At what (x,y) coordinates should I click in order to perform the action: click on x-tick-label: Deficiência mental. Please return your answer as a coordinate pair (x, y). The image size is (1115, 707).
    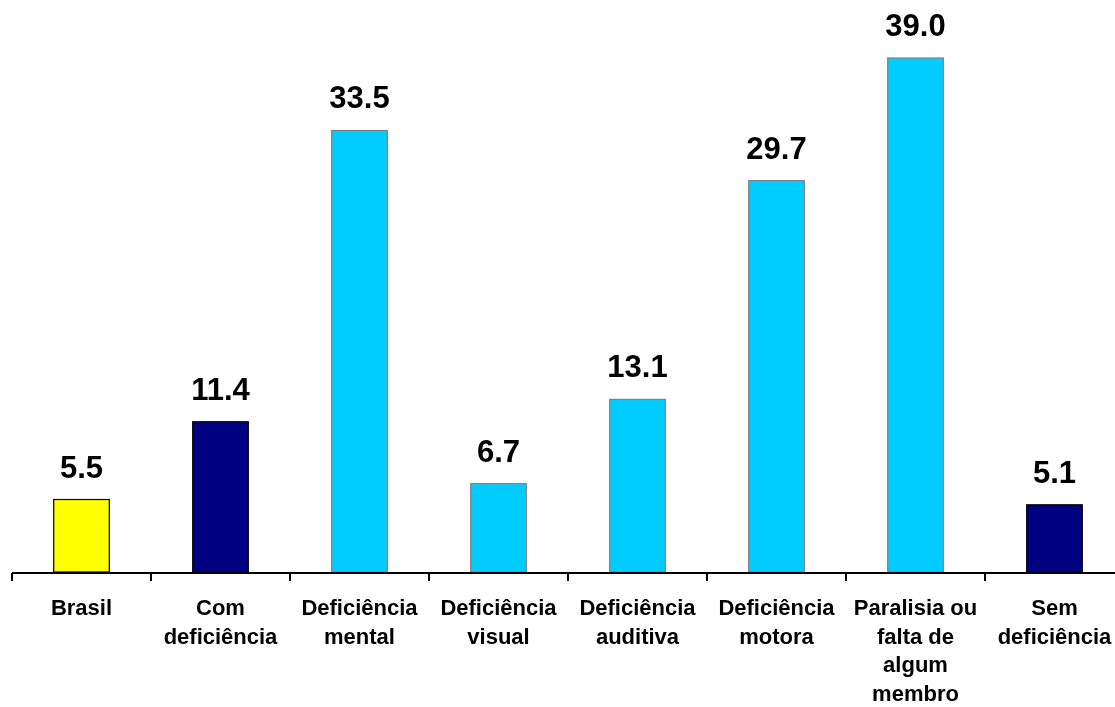
    Looking at the image, I should click on (360, 622).